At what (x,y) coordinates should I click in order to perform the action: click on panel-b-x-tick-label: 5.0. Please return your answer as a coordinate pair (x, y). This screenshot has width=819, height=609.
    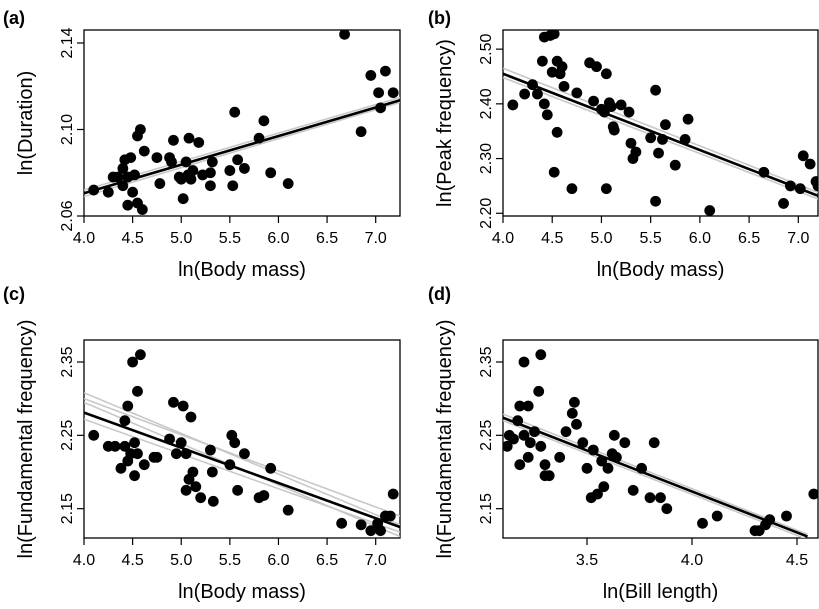
    Looking at the image, I should click on (601, 238).